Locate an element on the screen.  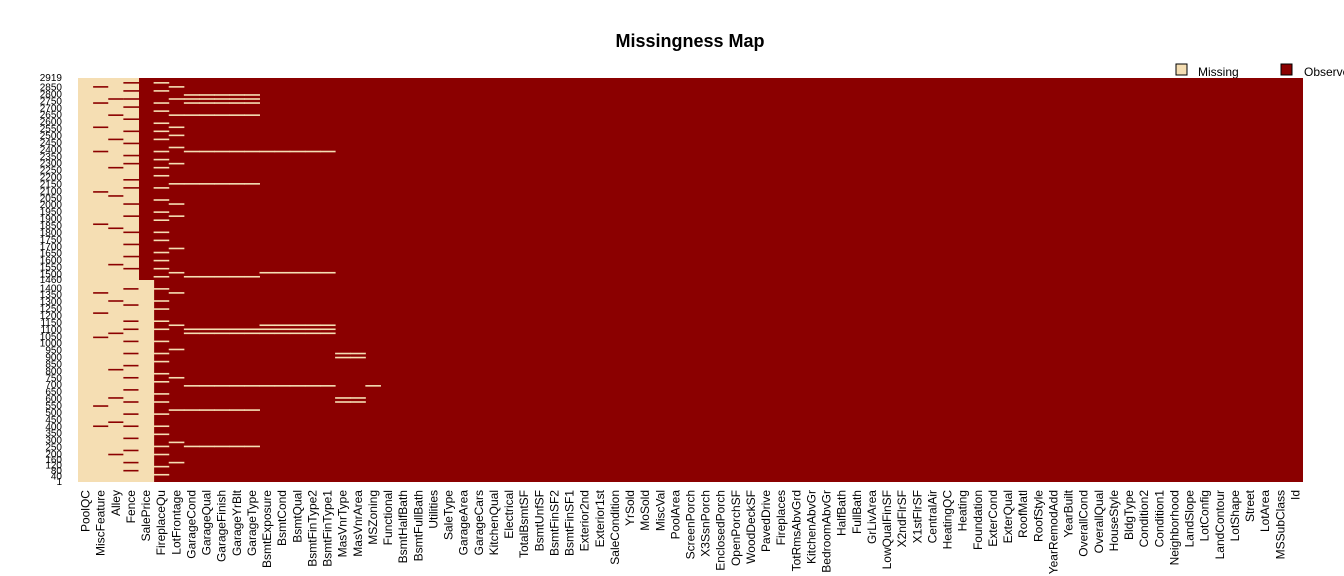
x-tick-label: ScreenPorch is located at coordinates (691, 524).